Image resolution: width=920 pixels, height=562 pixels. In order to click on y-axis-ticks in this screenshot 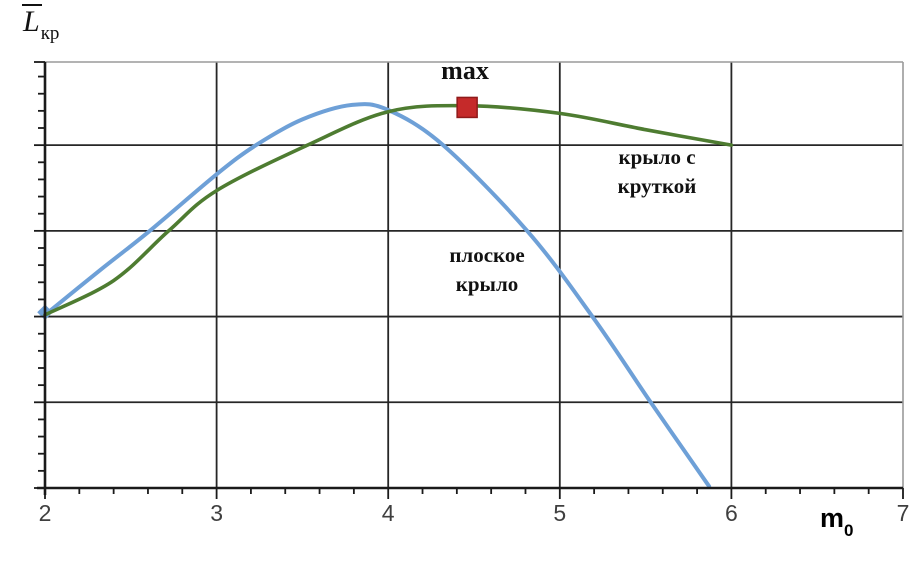, I will do `click(39, 275)`.